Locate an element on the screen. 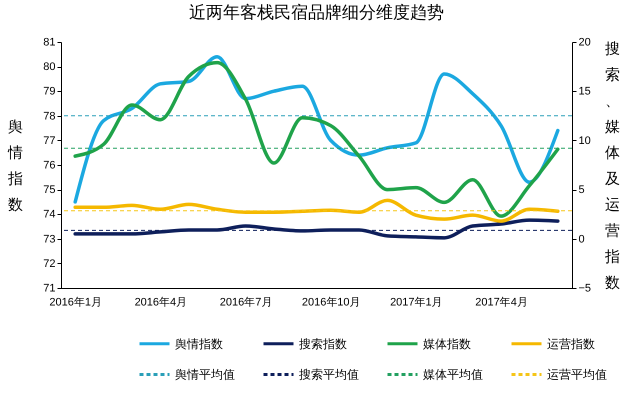 This screenshot has width=627, height=397. y2-tick-label: 20 is located at coordinates (584, 42).